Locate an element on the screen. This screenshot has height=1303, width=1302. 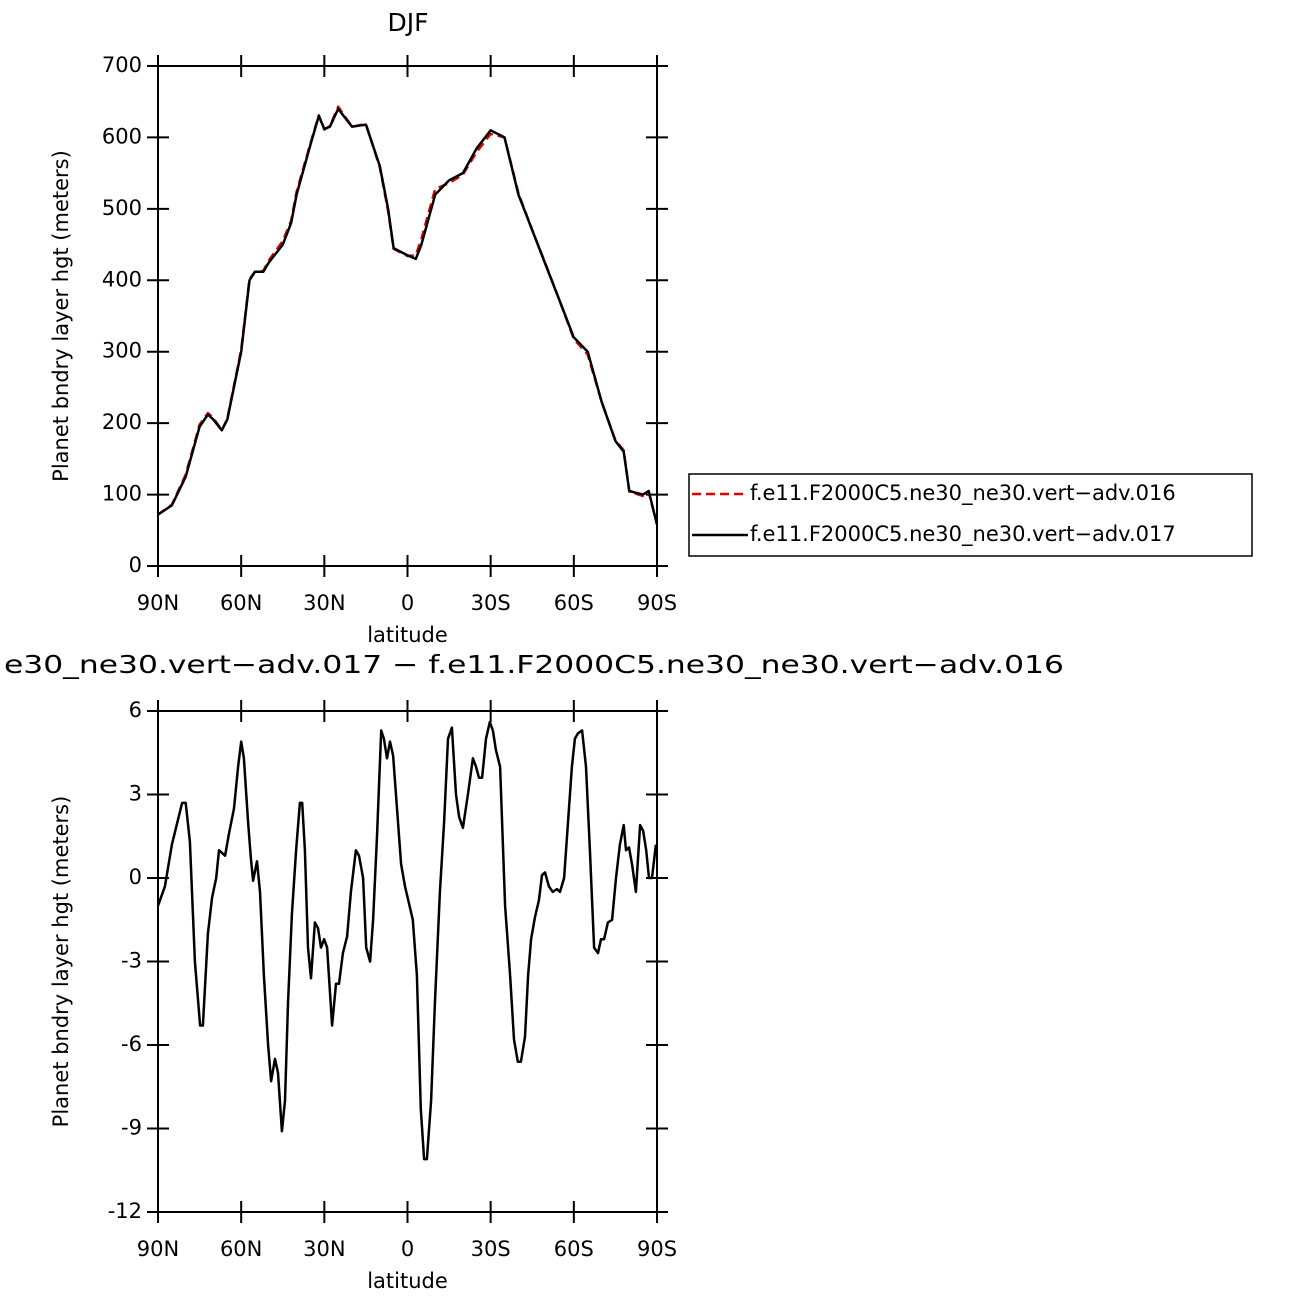
y-tick-label: 300 is located at coordinates (122, 351).